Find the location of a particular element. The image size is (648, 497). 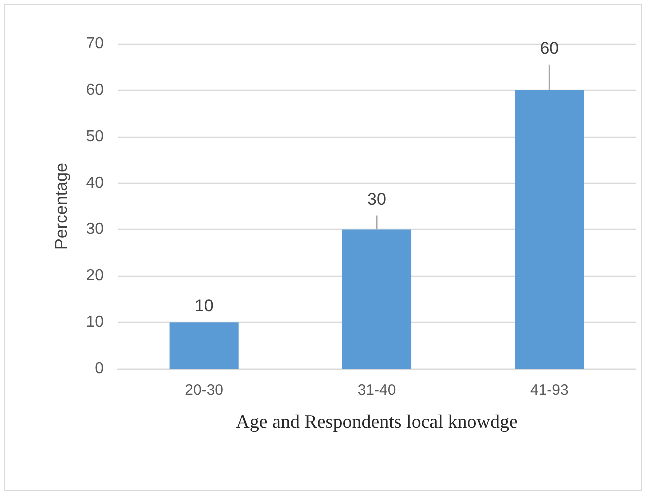

x-tick-label: 41-93 is located at coordinates (549, 390).